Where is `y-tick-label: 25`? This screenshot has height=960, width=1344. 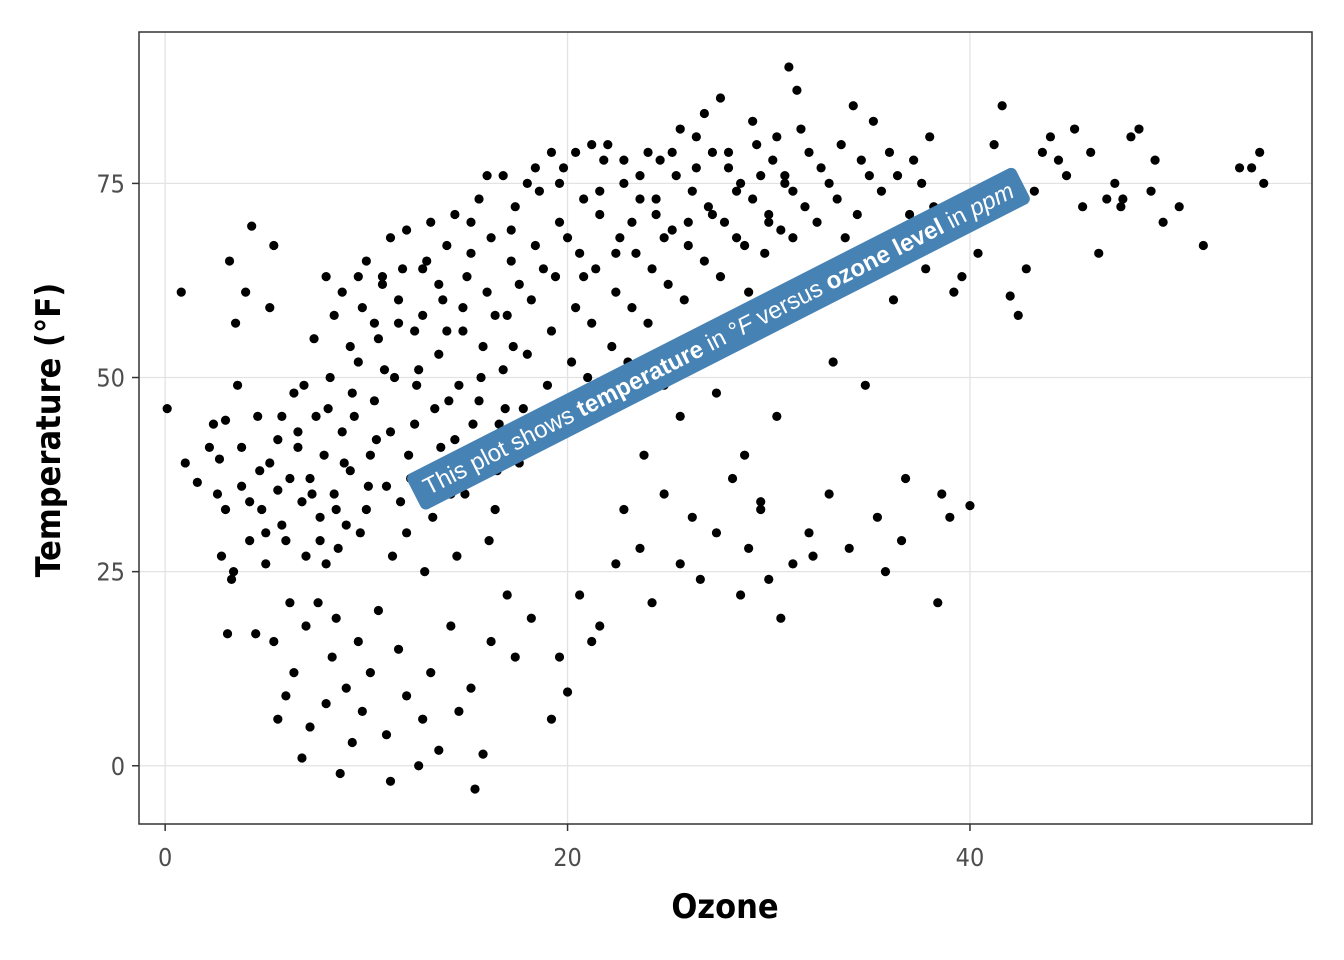
y-tick-label: 25 is located at coordinates (110, 572).